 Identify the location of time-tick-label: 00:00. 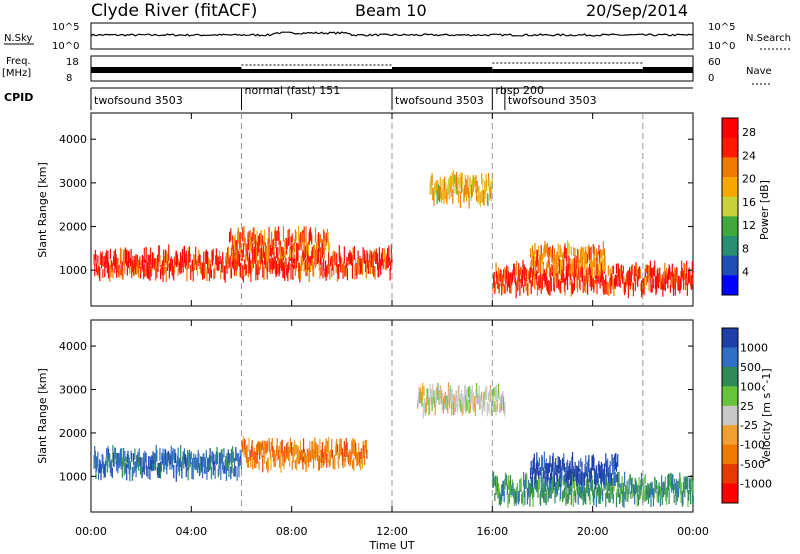
(693, 531).